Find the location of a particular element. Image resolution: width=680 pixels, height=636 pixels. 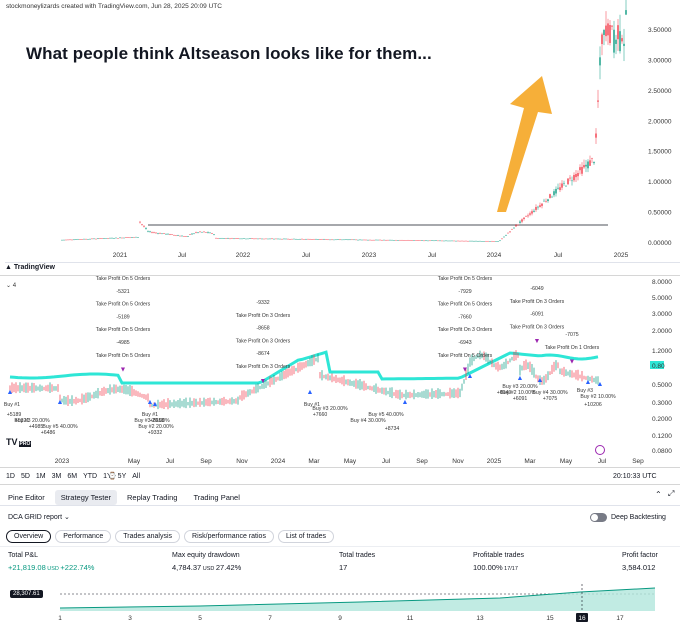

take-profit-label: -7660 is located at coordinates (464, 317).